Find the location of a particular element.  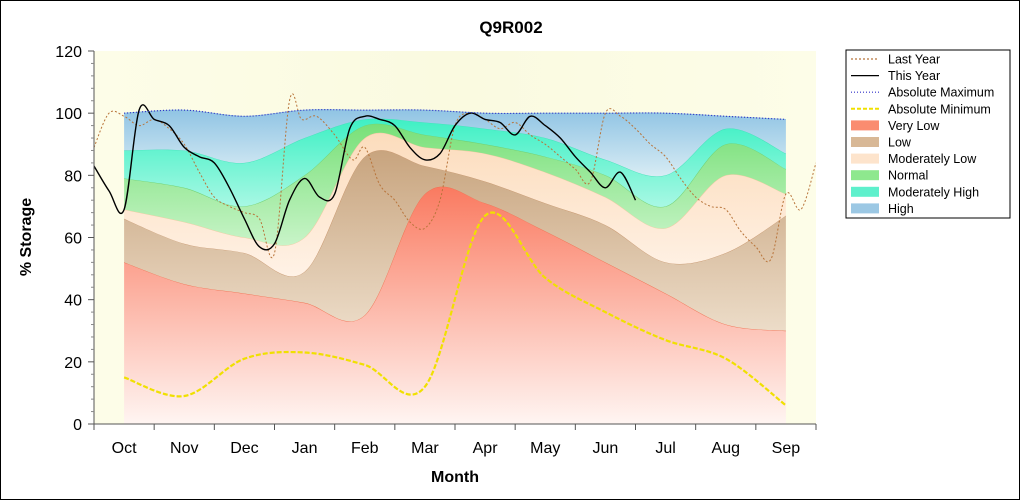

legend-high-swatch is located at coordinates (865, 208).